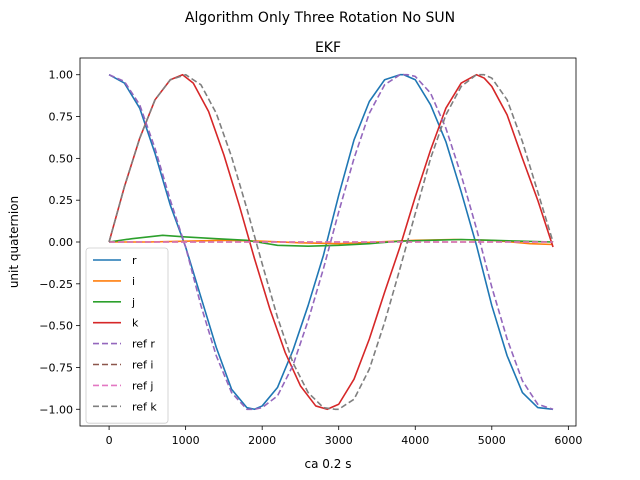  Describe the element at coordinates (568, 440) in the screenshot. I see `x-tick-label: 6000` at that location.